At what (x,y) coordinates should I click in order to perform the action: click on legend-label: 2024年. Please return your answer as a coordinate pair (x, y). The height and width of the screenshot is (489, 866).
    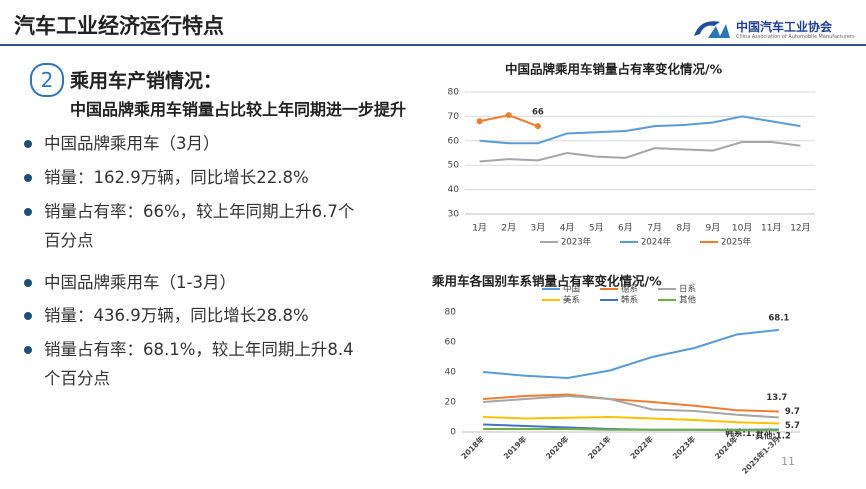
    Looking at the image, I should click on (656, 242).